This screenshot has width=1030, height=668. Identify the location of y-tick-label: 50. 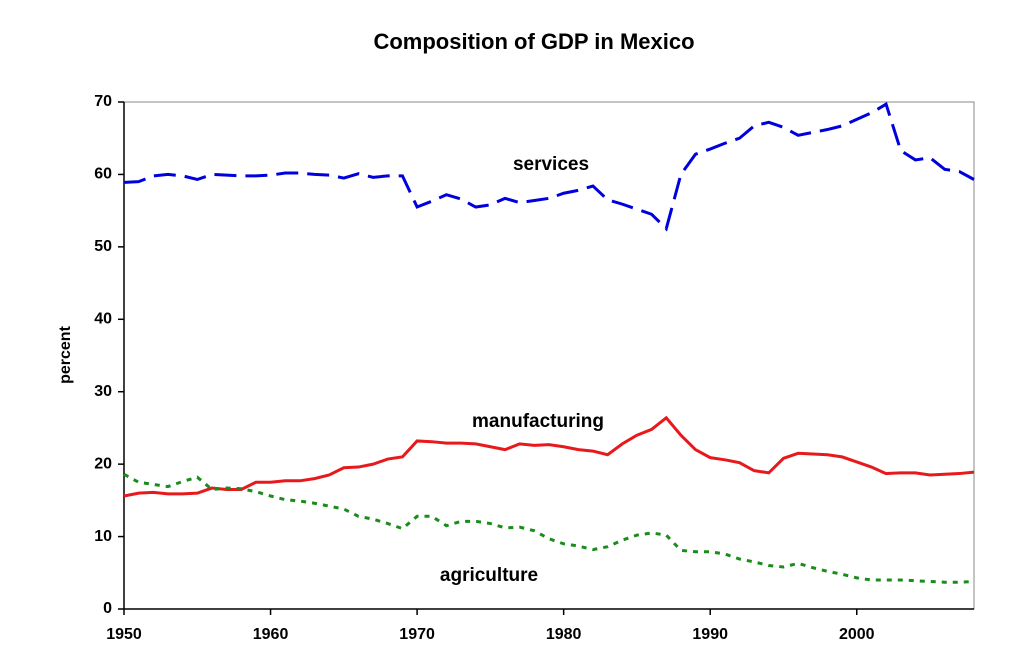
(103, 246).